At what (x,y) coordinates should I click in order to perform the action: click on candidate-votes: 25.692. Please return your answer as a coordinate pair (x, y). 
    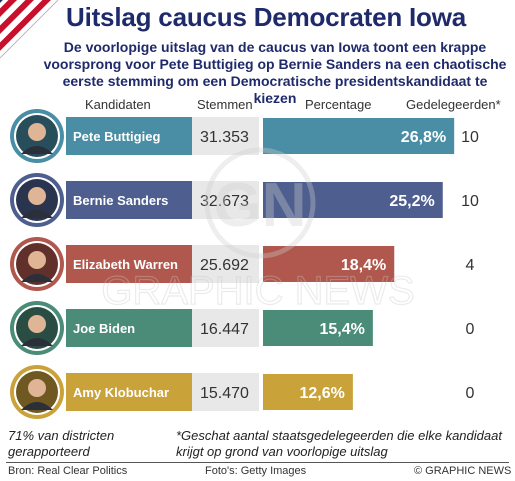
    Looking at the image, I should click on (224, 265).